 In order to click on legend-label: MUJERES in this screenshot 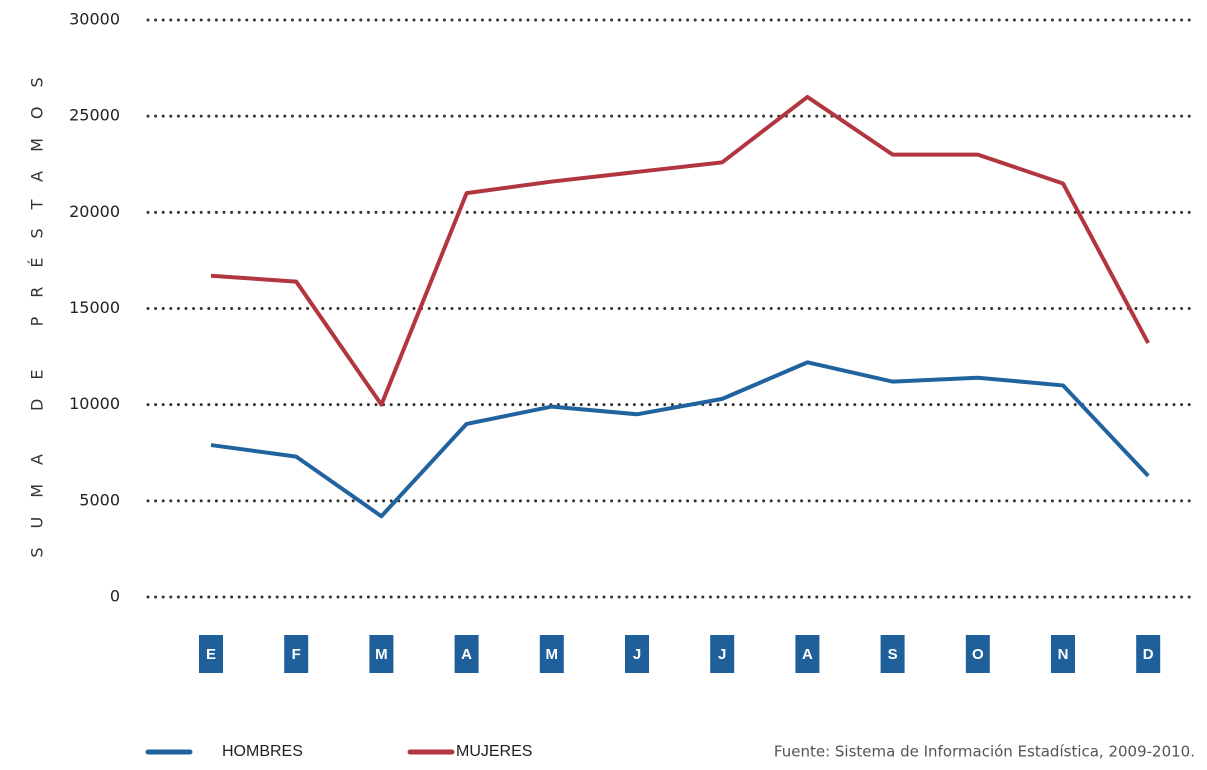, I will do `click(494, 751)`.